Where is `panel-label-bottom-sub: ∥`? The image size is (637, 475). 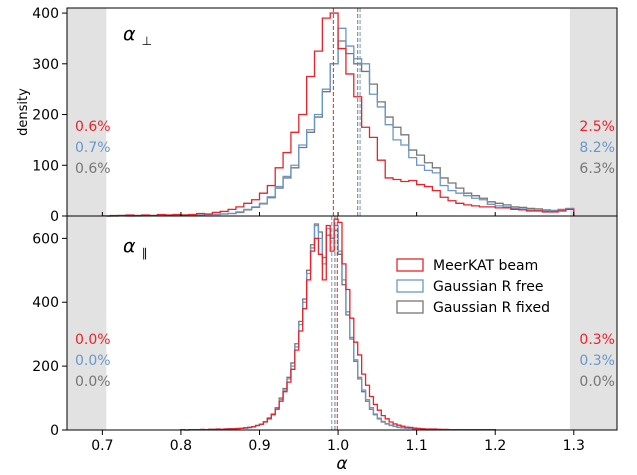 panel-label-bottom-sub: ∥ is located at coordinates (145, 253).